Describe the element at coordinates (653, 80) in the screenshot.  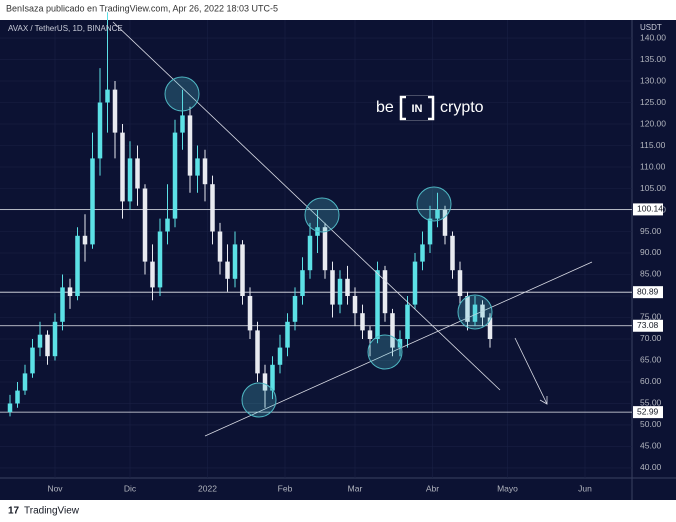
I see `y-tick-label: 130.00` at that location.